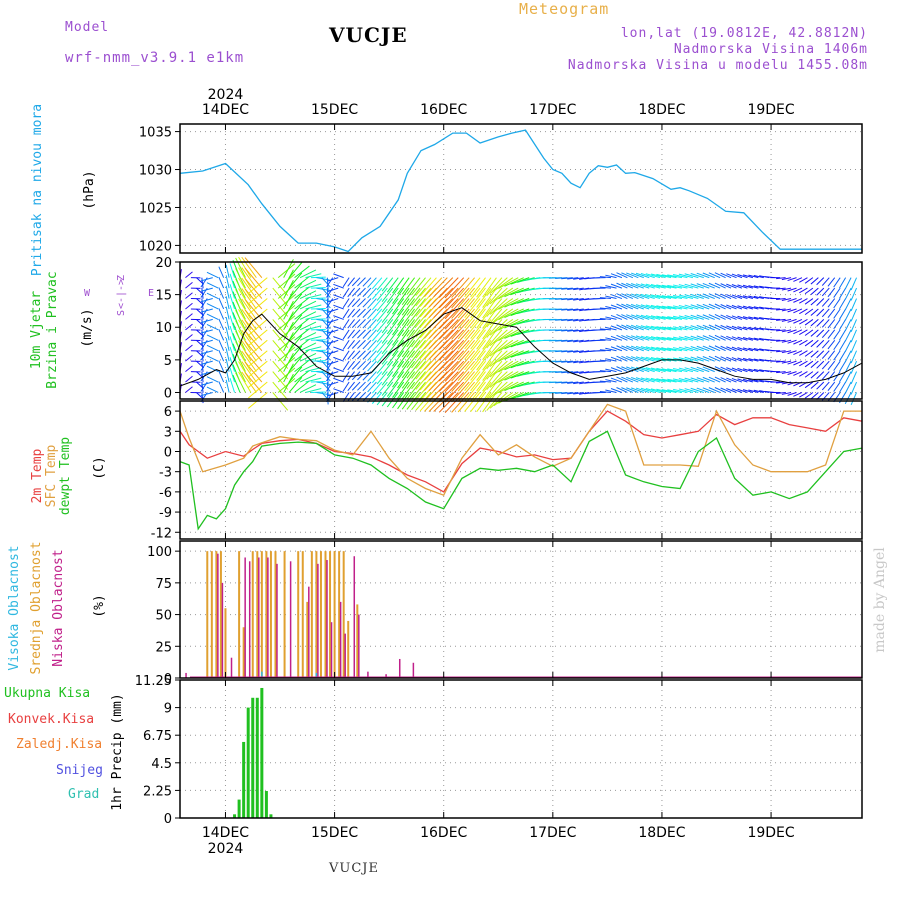 Image resolution: width=900 pixels, height=900 pixels. What do you see at coordinates (87, 293) in the screenshot?
I see `compass-west: W` at bounding box center [87, 293].